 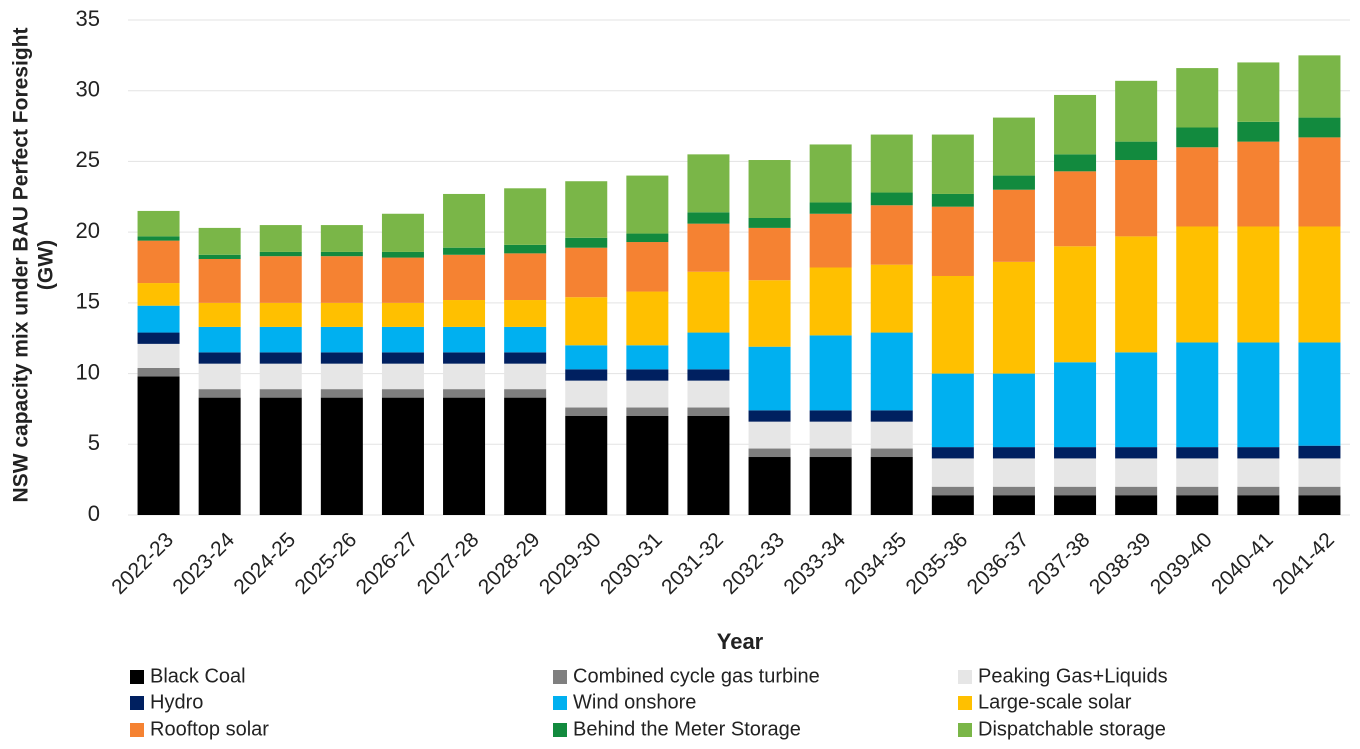 What do you see at coordinates (631, 563) in the screenshot?
I see `x-tick-label: 2030-31` at bounding box center [631, 563].